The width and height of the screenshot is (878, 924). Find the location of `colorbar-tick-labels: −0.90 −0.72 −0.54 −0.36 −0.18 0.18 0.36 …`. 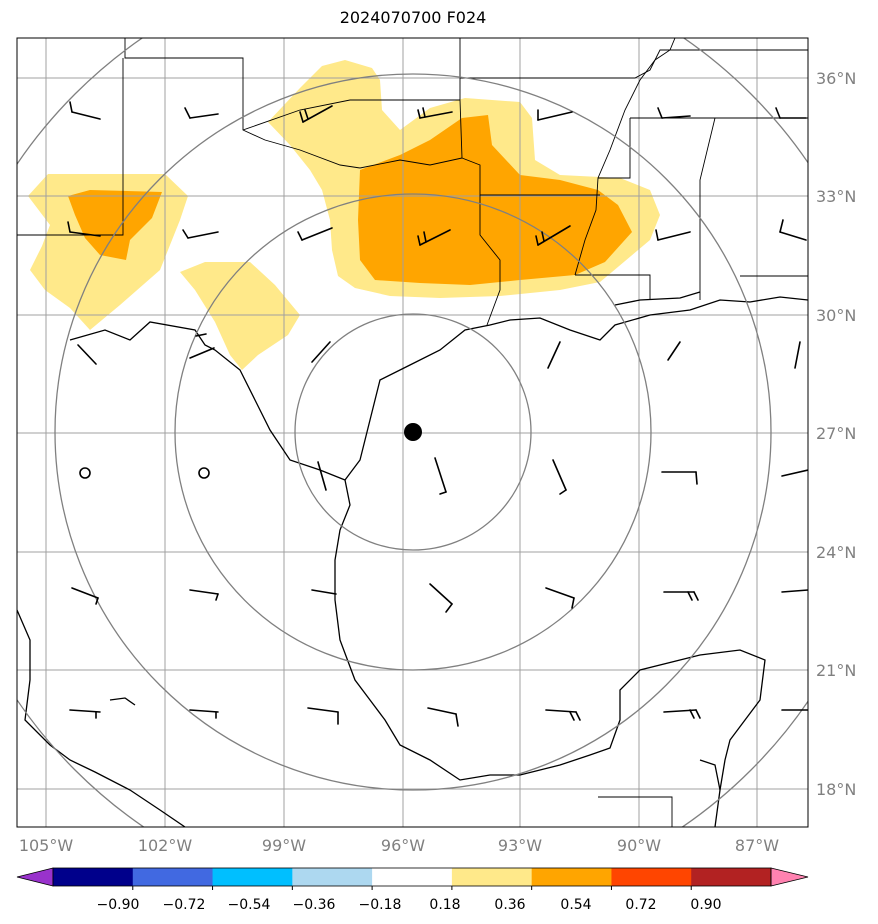

colorbar-tick-labels: −0.90 −0.72 −0.54 −0.36 −0.18 0.18 0.36 … is located at coordinates (409, 905).